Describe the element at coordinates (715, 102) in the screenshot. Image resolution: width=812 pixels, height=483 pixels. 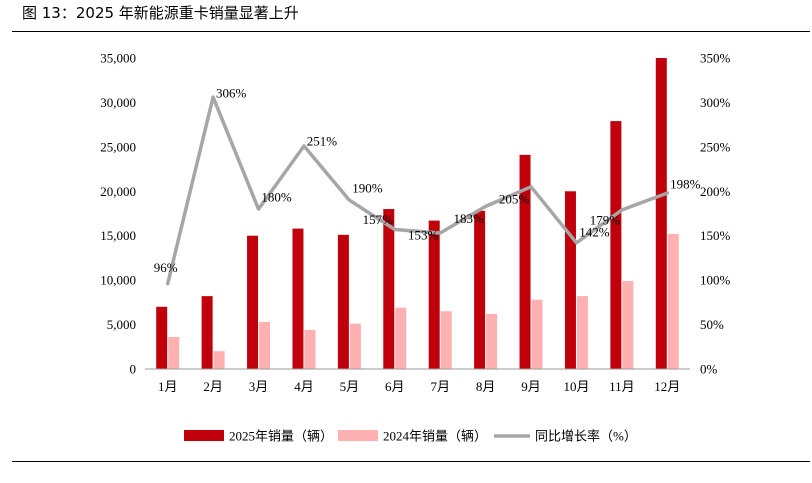
I see `right-axis-tick-label: 300%` at that location.